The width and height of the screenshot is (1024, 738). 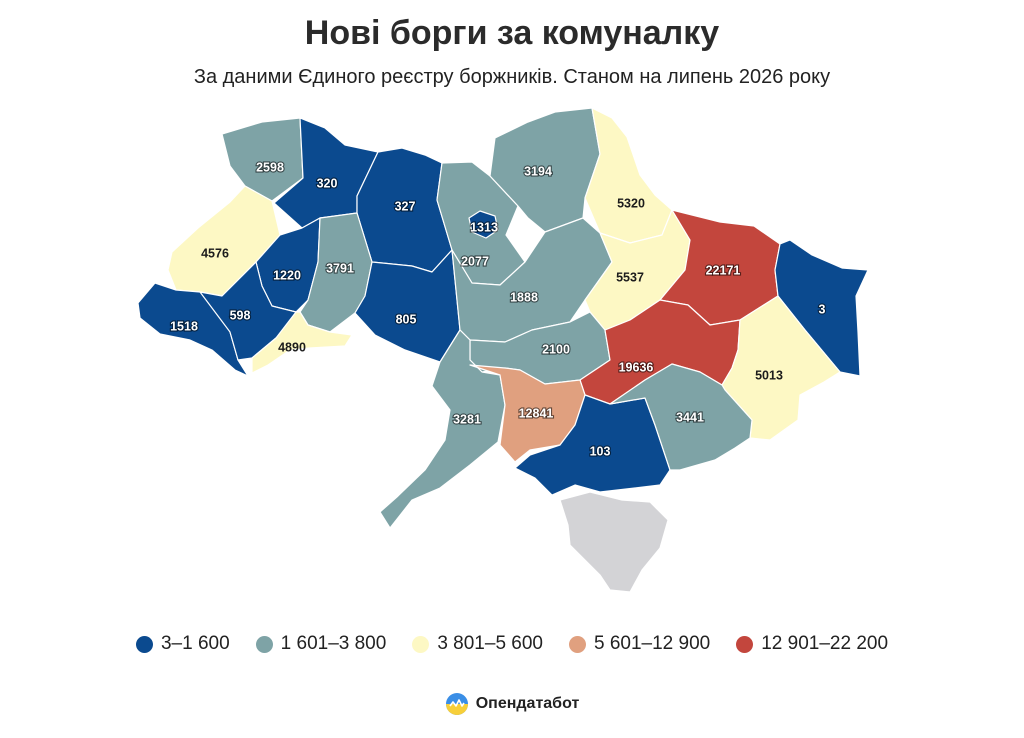 I want to click on region-value-chernihiv: 3194, so click(x=538, y=171).